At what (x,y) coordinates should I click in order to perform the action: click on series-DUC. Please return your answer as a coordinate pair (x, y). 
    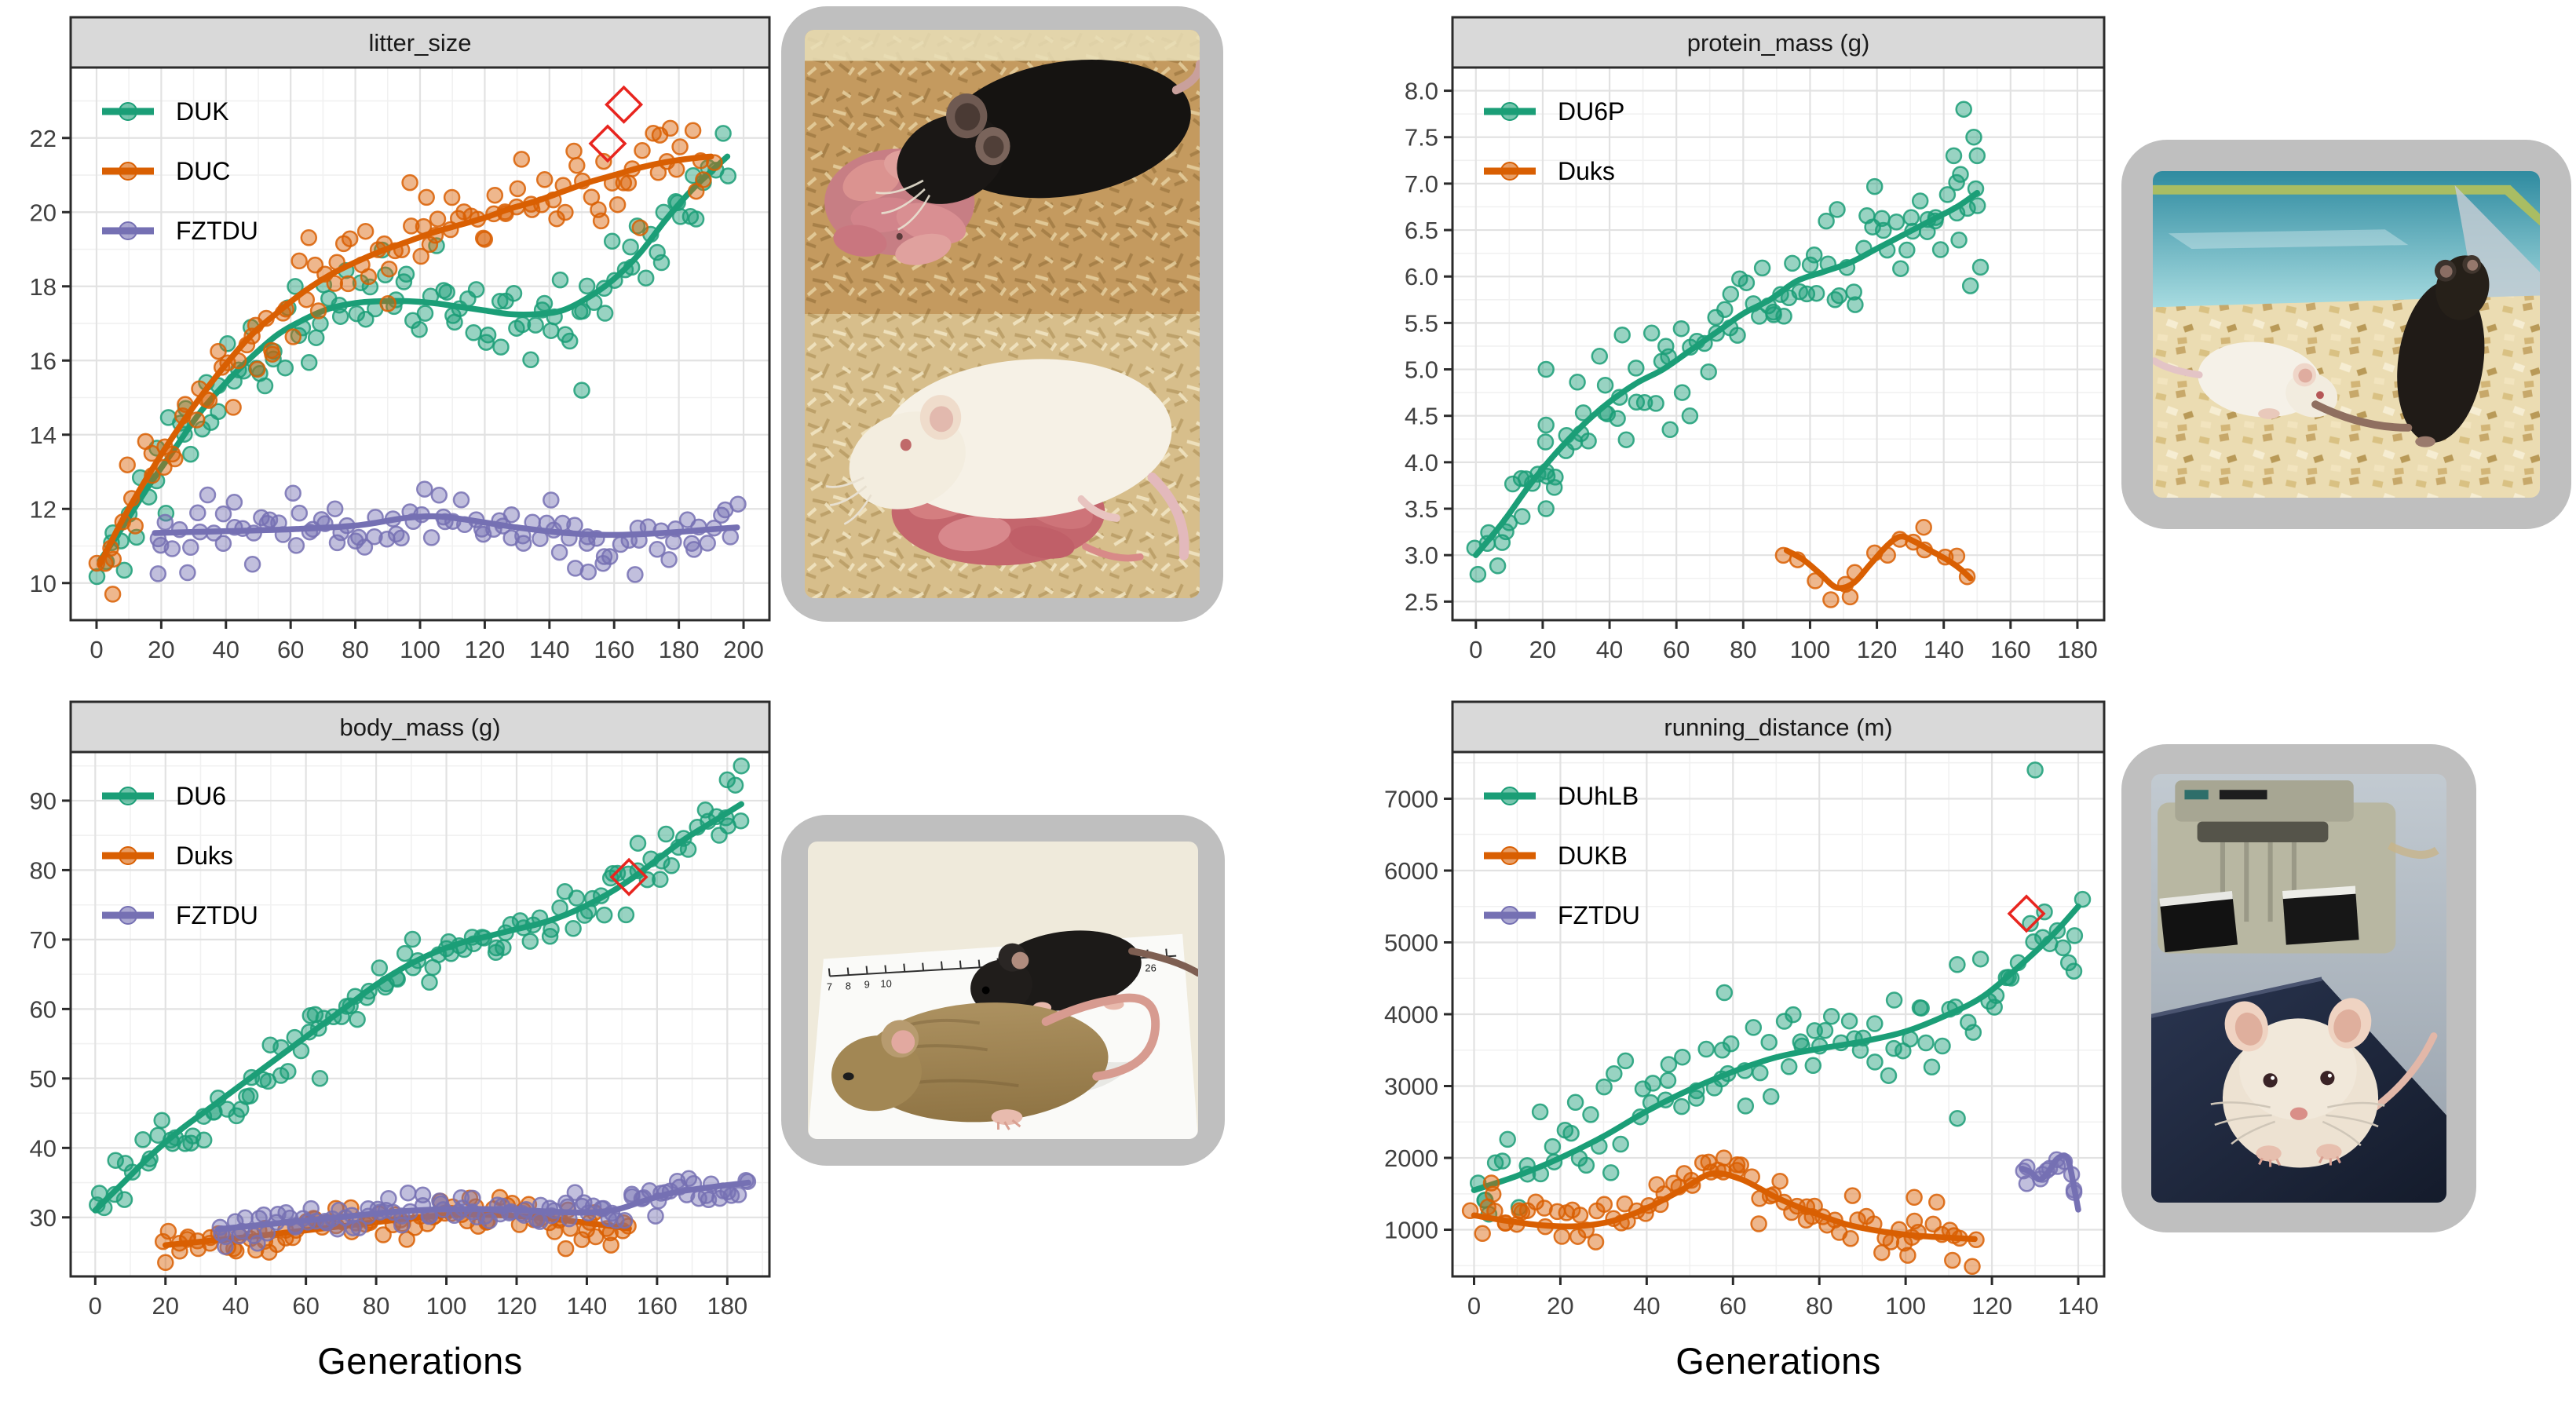
    Looking at the image, I should click on (406, 361).